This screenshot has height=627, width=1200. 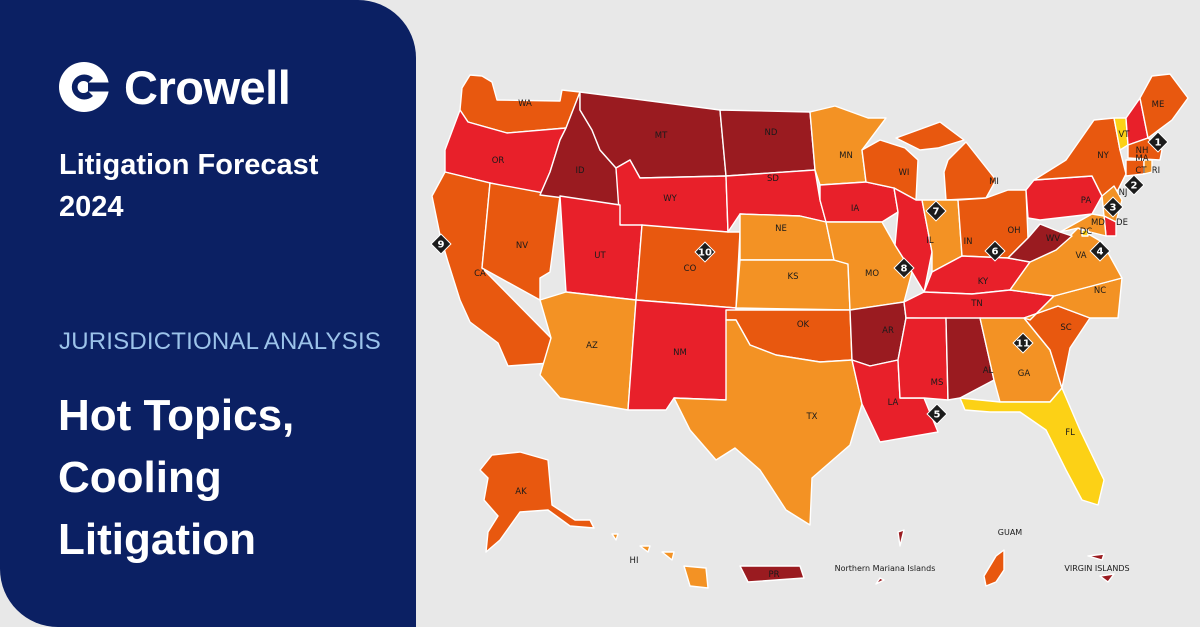 What do you see at coordinates (207, 87) in the screenshot?
I see `brand-name: Crowell` at bounding box center [207, 87].